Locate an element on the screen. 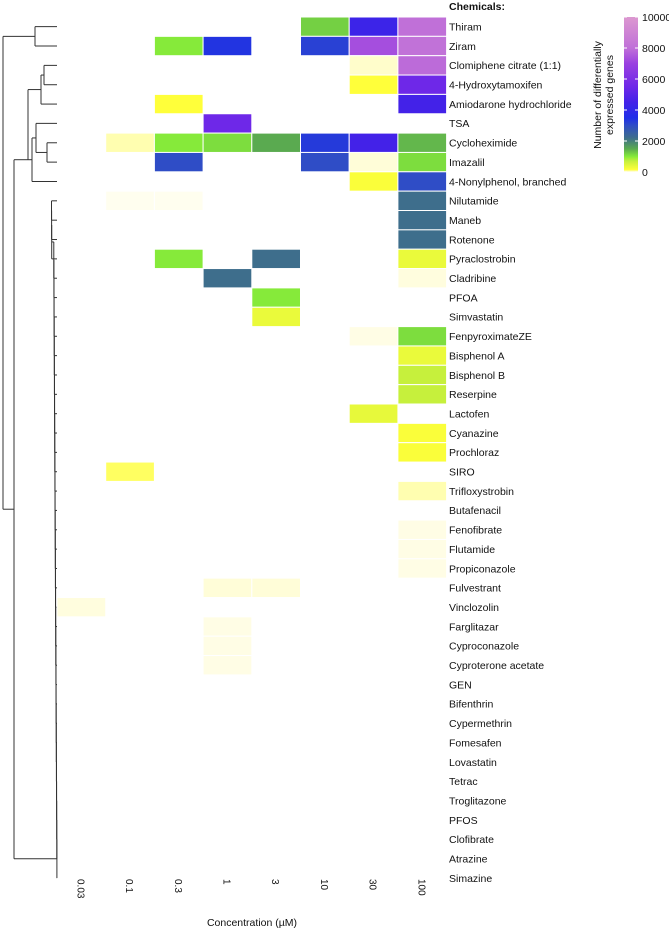 The width and height of the screenshot is (669, 931). chemical-label: Cyproterone acetate is located at coordinates (496, 666).